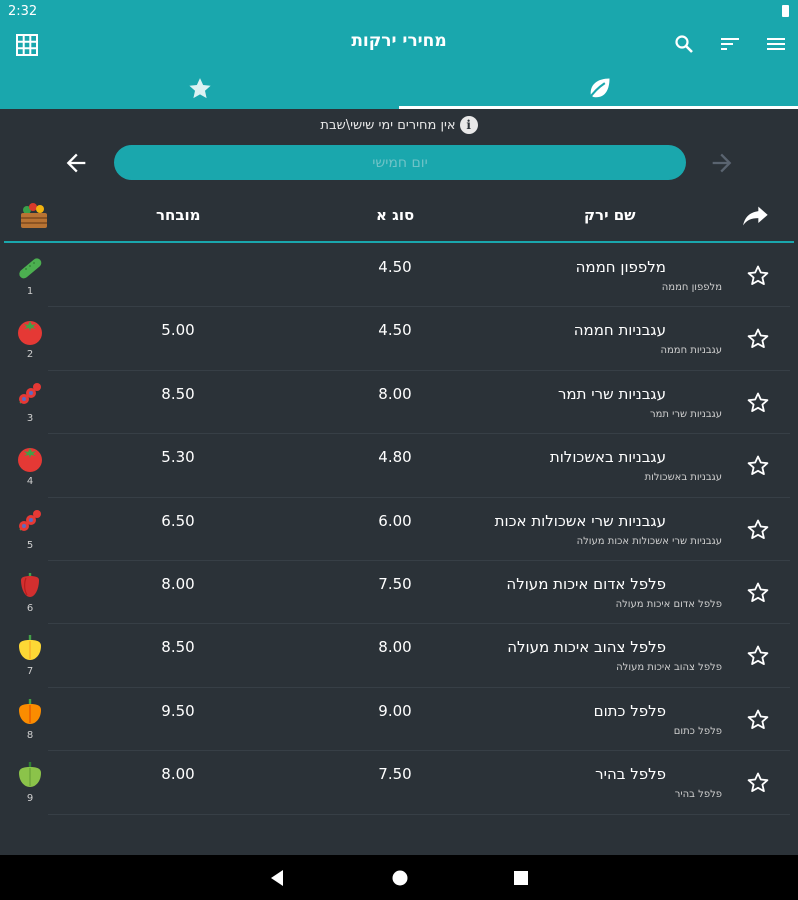 The height and width of the screenshot is (900, 798). Describe the element at coordinates (684, 44) in the screenshot. I see `search-icon` at that location.